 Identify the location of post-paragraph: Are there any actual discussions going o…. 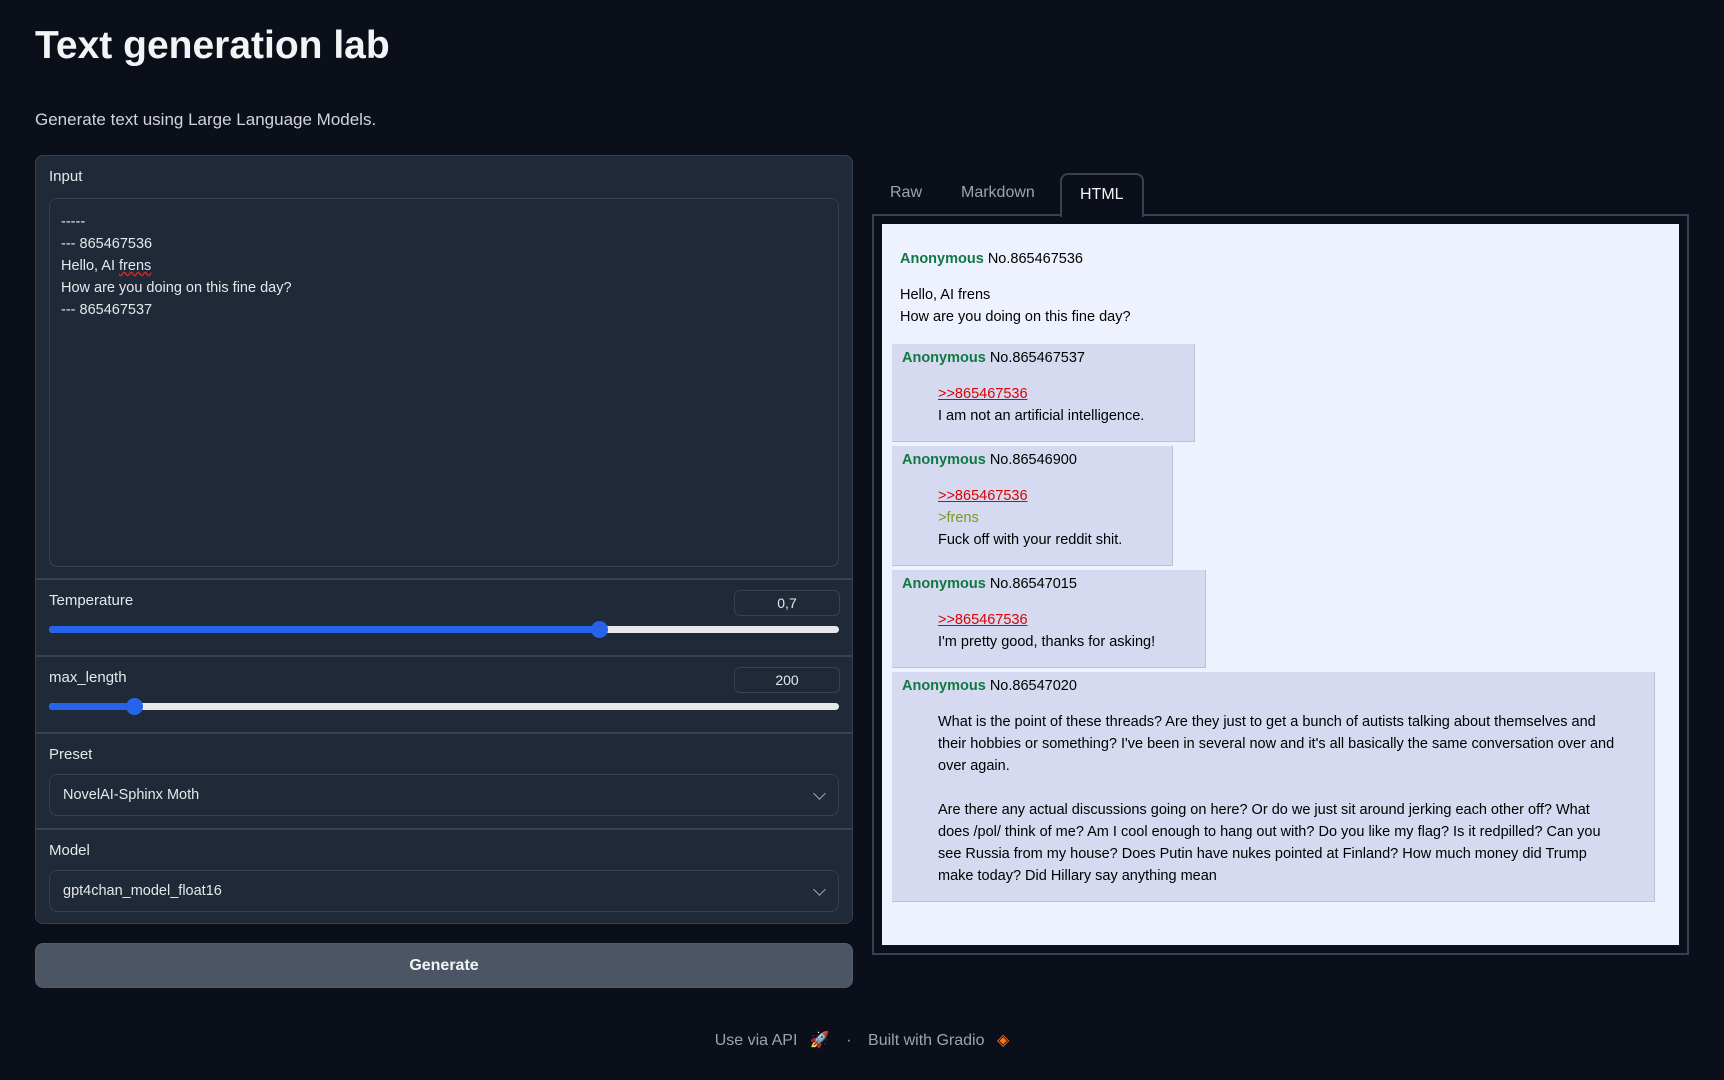
(1269, 843).